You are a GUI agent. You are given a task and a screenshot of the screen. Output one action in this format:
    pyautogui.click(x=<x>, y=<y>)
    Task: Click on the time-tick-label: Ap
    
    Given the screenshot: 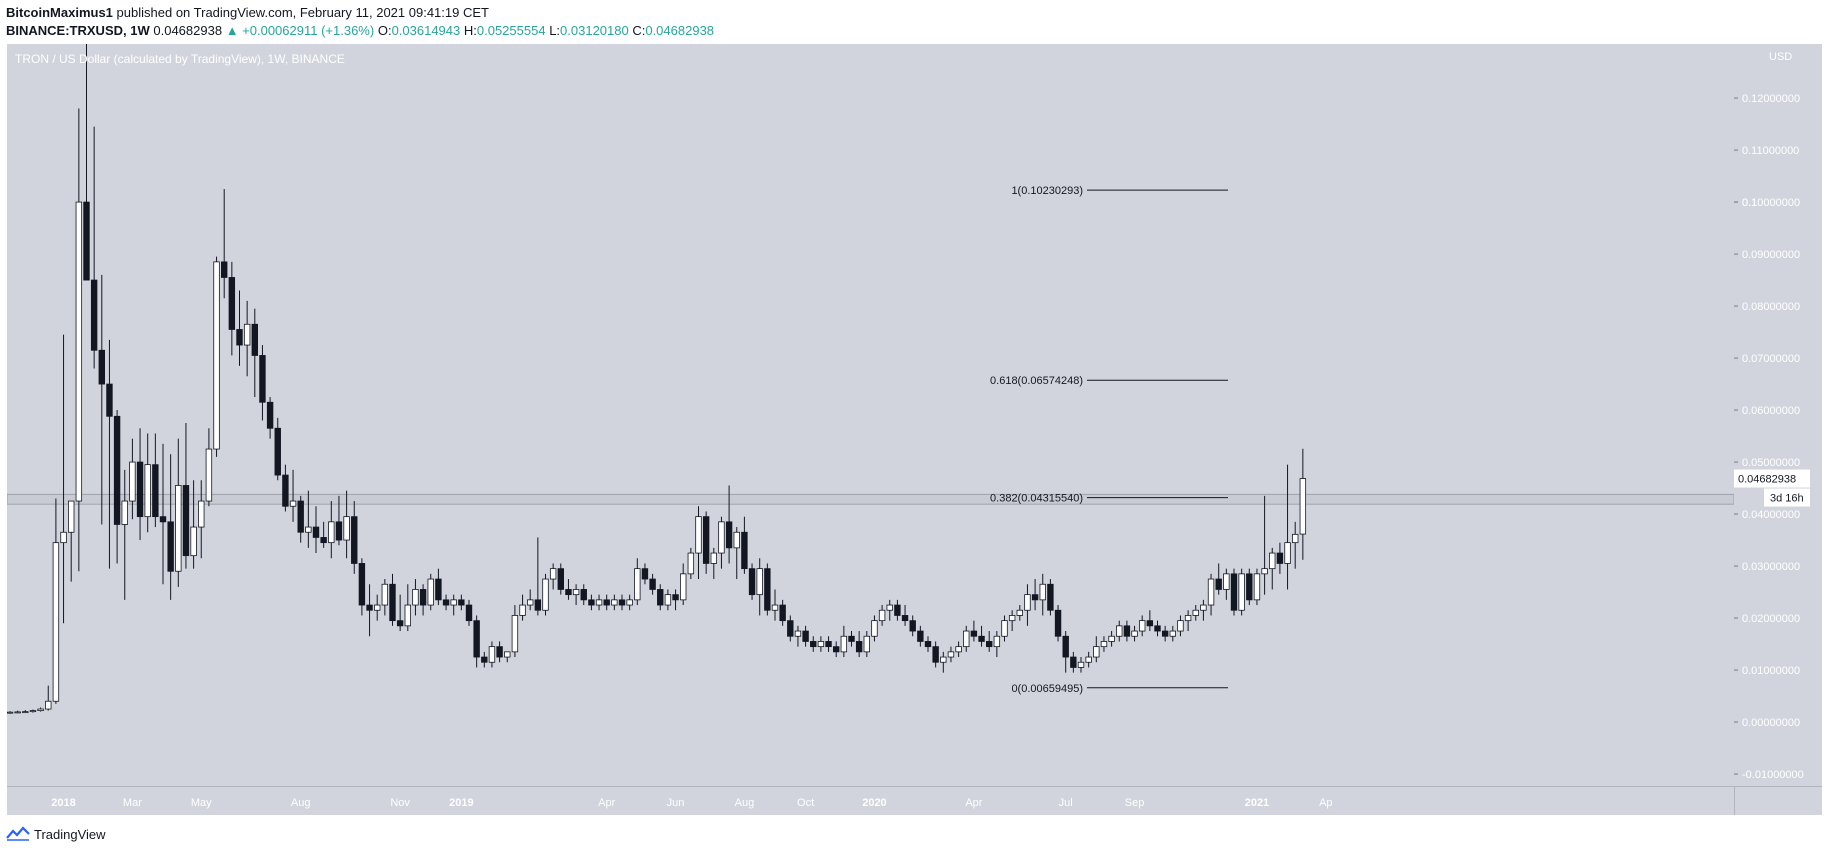 What is the action you would take?
    pyautogui.click(x=1325, y=803)
    